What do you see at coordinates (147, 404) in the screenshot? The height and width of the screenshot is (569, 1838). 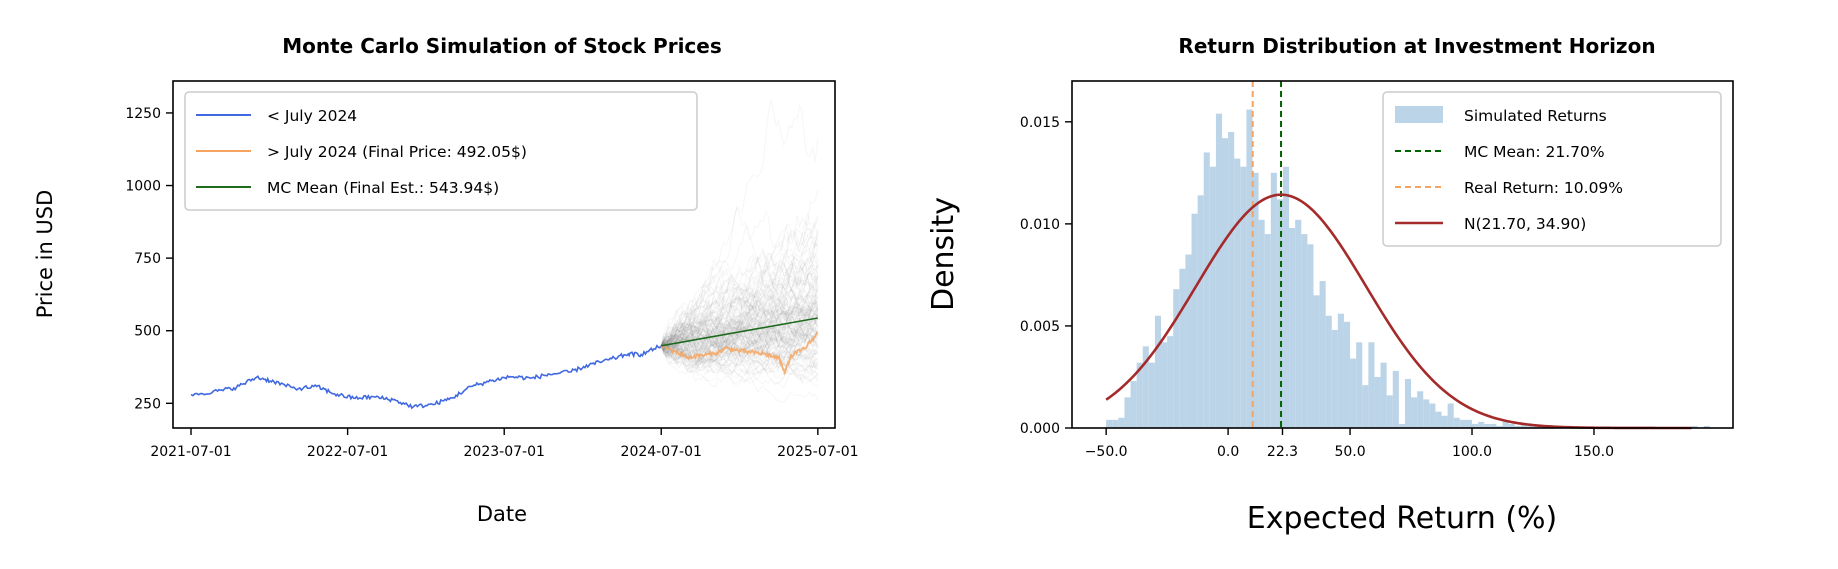 I see `y-tick-label: 250` at bounding box center [147, 404].